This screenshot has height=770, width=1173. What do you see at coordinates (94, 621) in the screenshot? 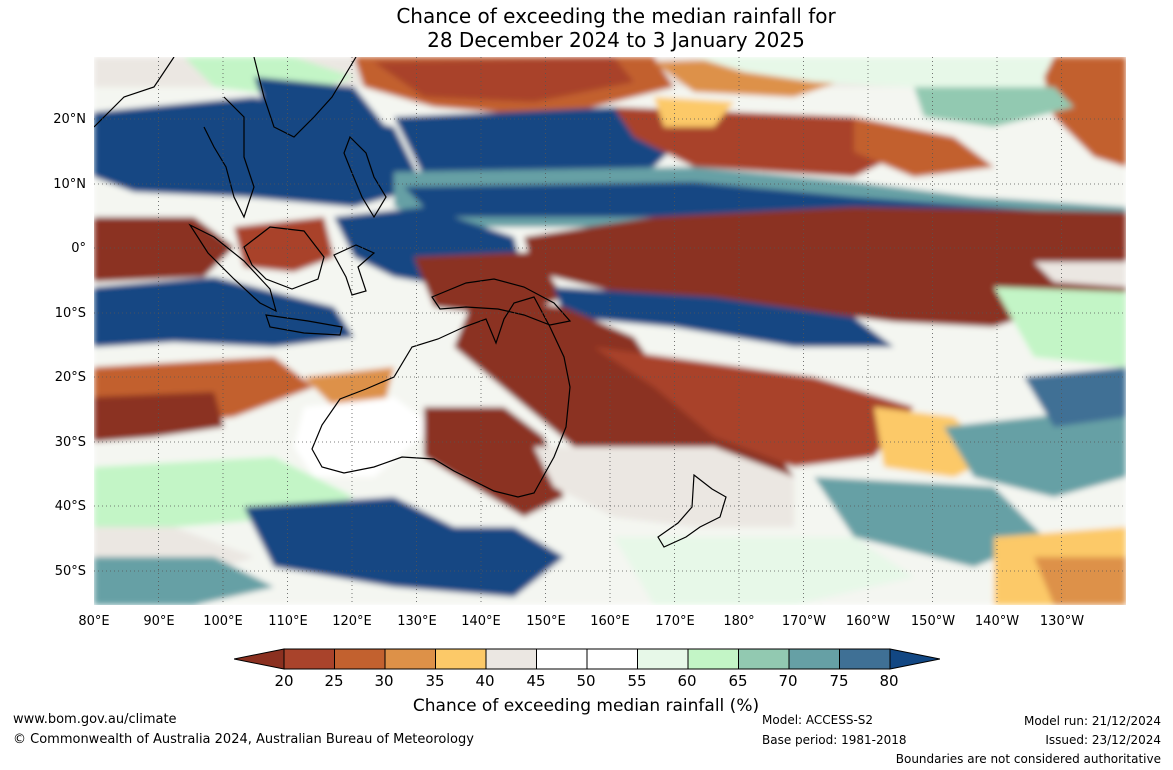
I see `lon-label-80e: 80°E` at bounding box center [94, 621].